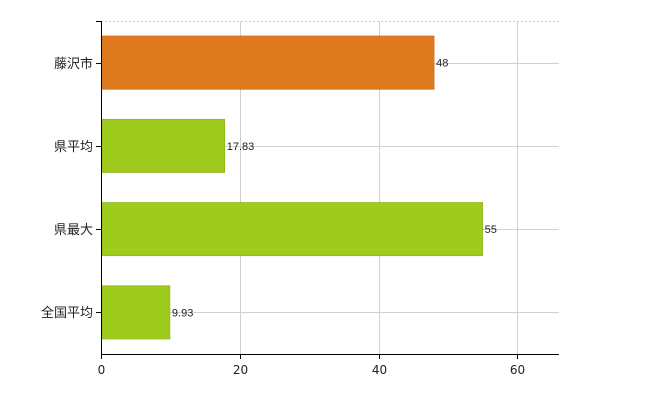  Describe the element at coordinates (491, 230) in the screenshot. I see `data-label-2: 55` at that location.